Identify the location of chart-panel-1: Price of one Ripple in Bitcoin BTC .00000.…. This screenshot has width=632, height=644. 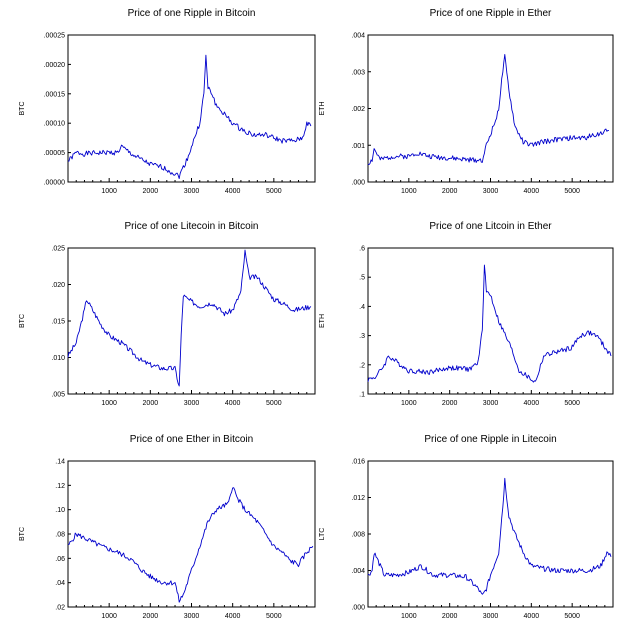
(167, 101).